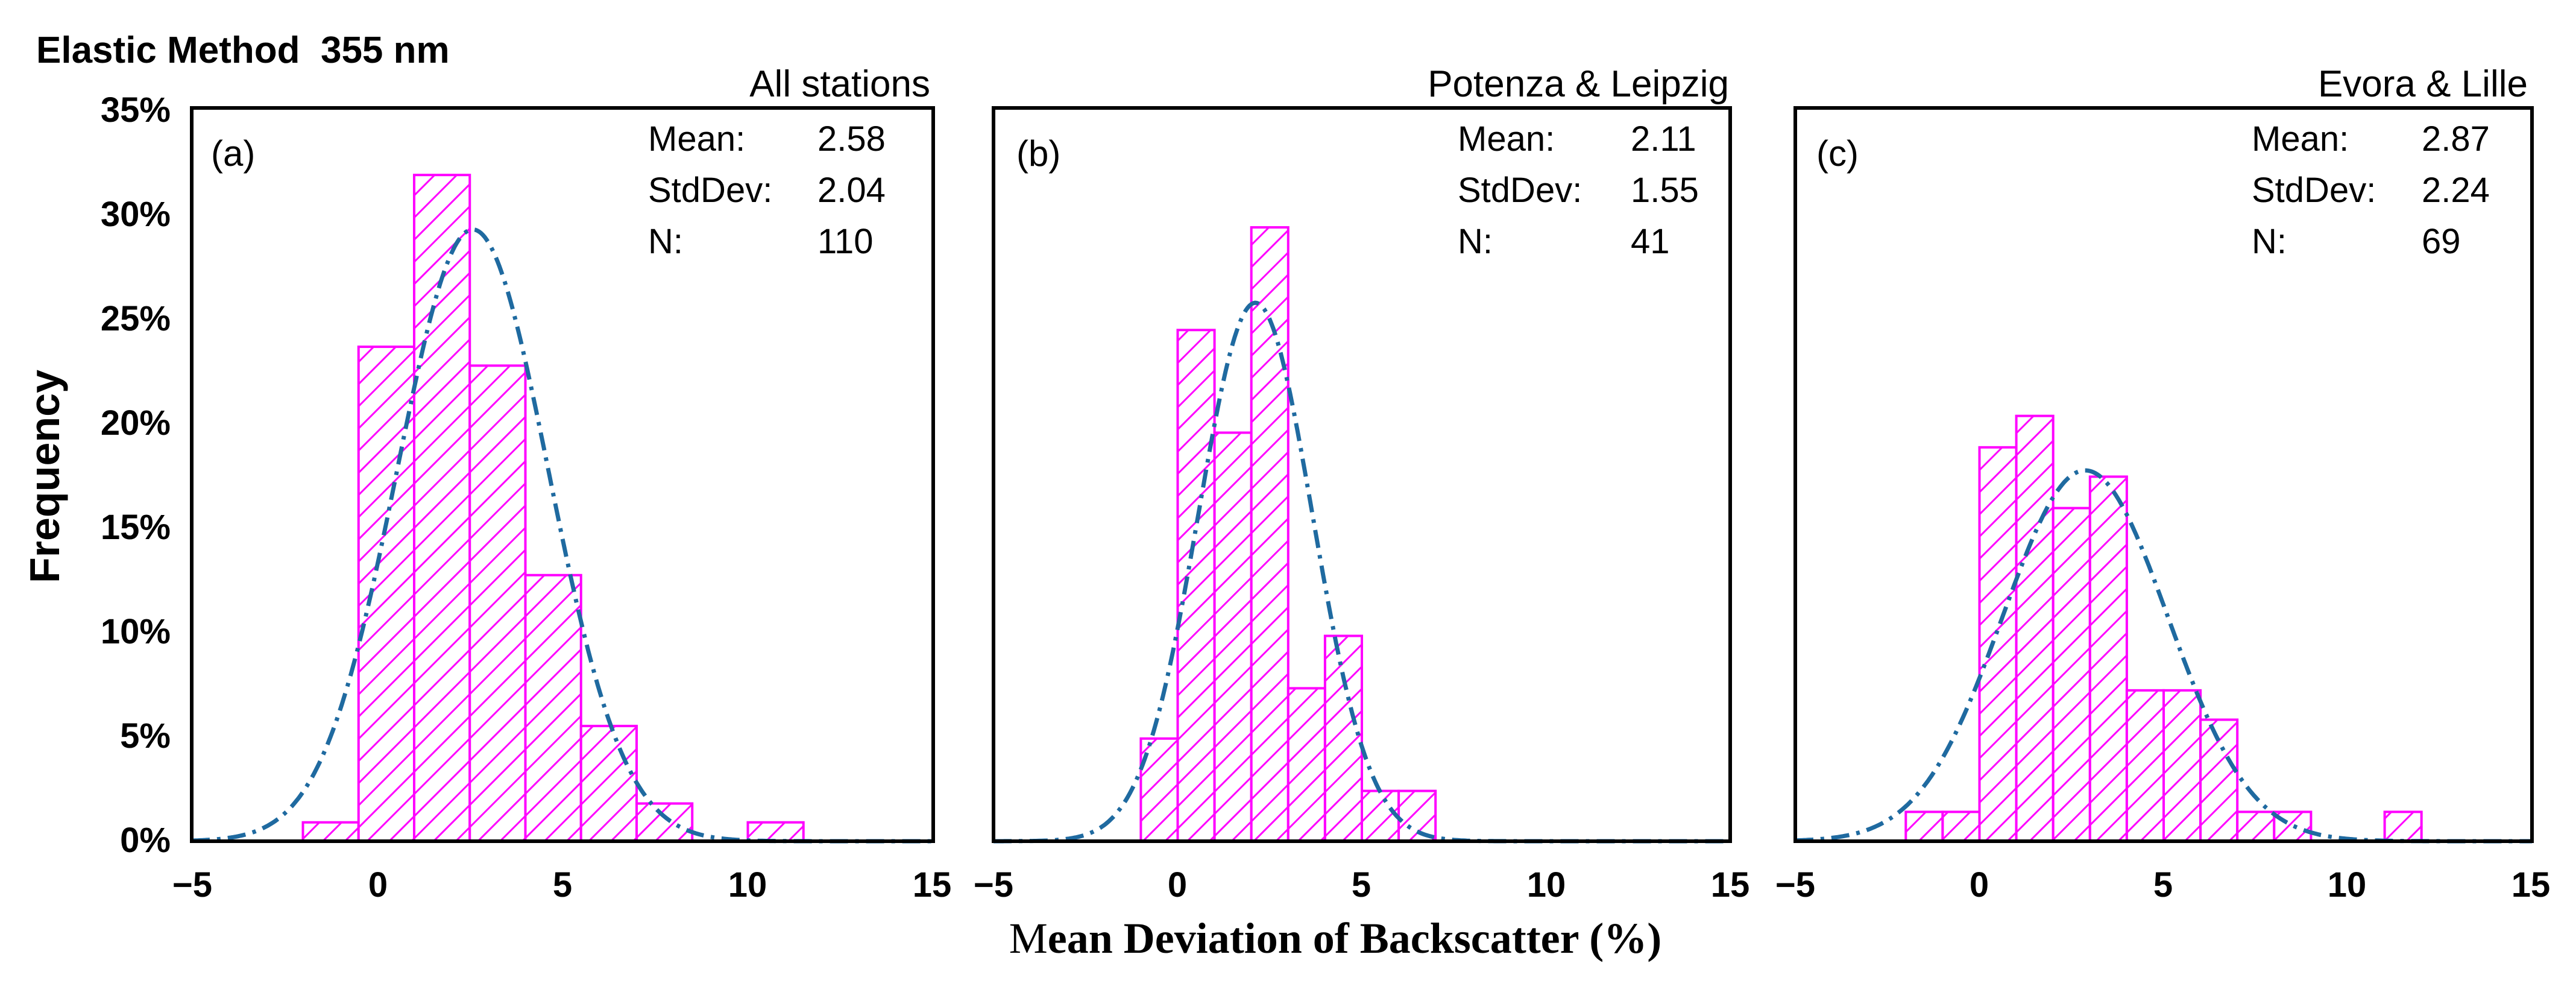 The width and height of the screenshot is (2576, 998). What do you see at coordinates (136, 214) in the screenshot?
I see `y-tick-label: 30%` at bounding box center [136, 214].